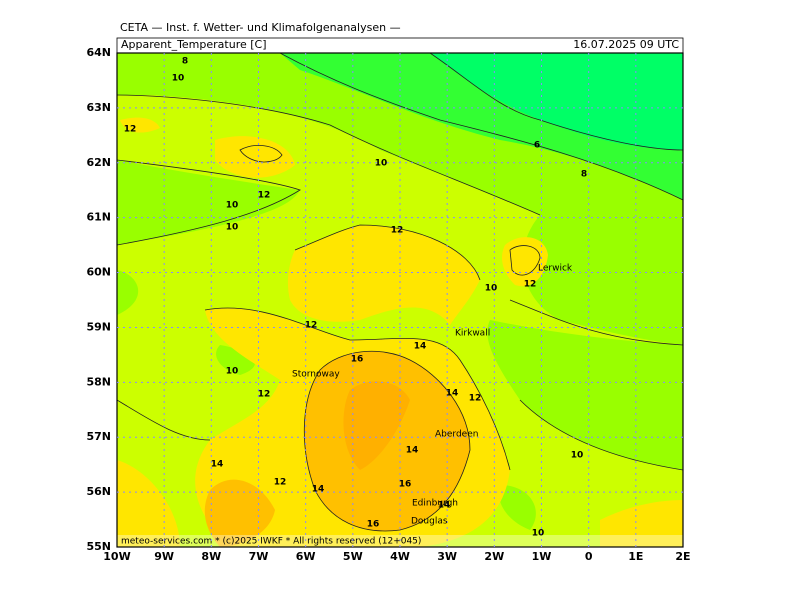 This screenshot has width=800, height=600. What do you see at coordinates (194, 44) in the screenshot?
I see `map-title: Apparent_Temperature [C]` at bounding box center [194, 44].